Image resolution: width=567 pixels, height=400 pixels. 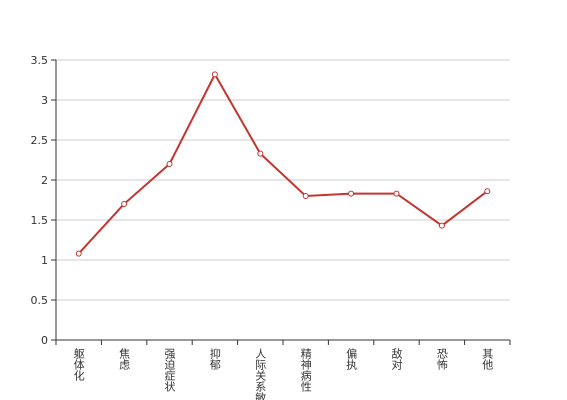 I want to click on x-tick-label: 精神病性, so click(x=305, y=370).